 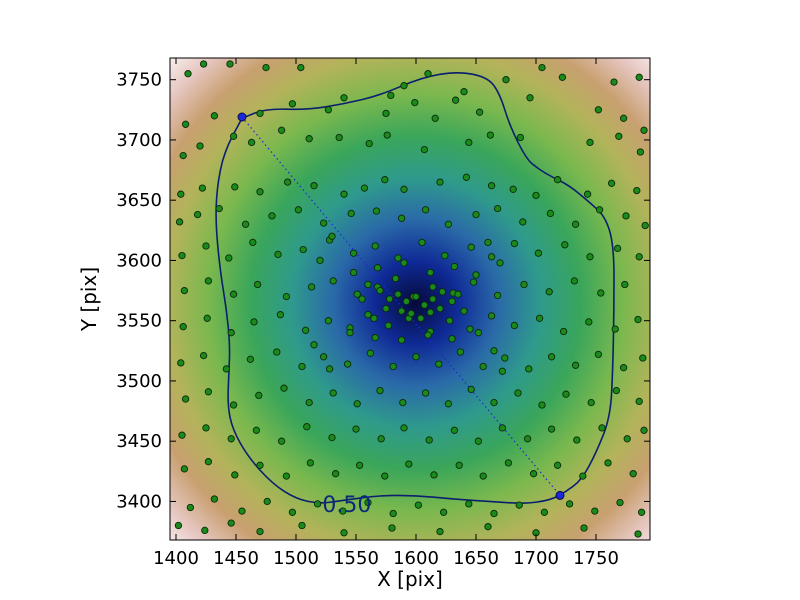 I want to click on x-tick-label: 1500, so click(x=296, y=558).